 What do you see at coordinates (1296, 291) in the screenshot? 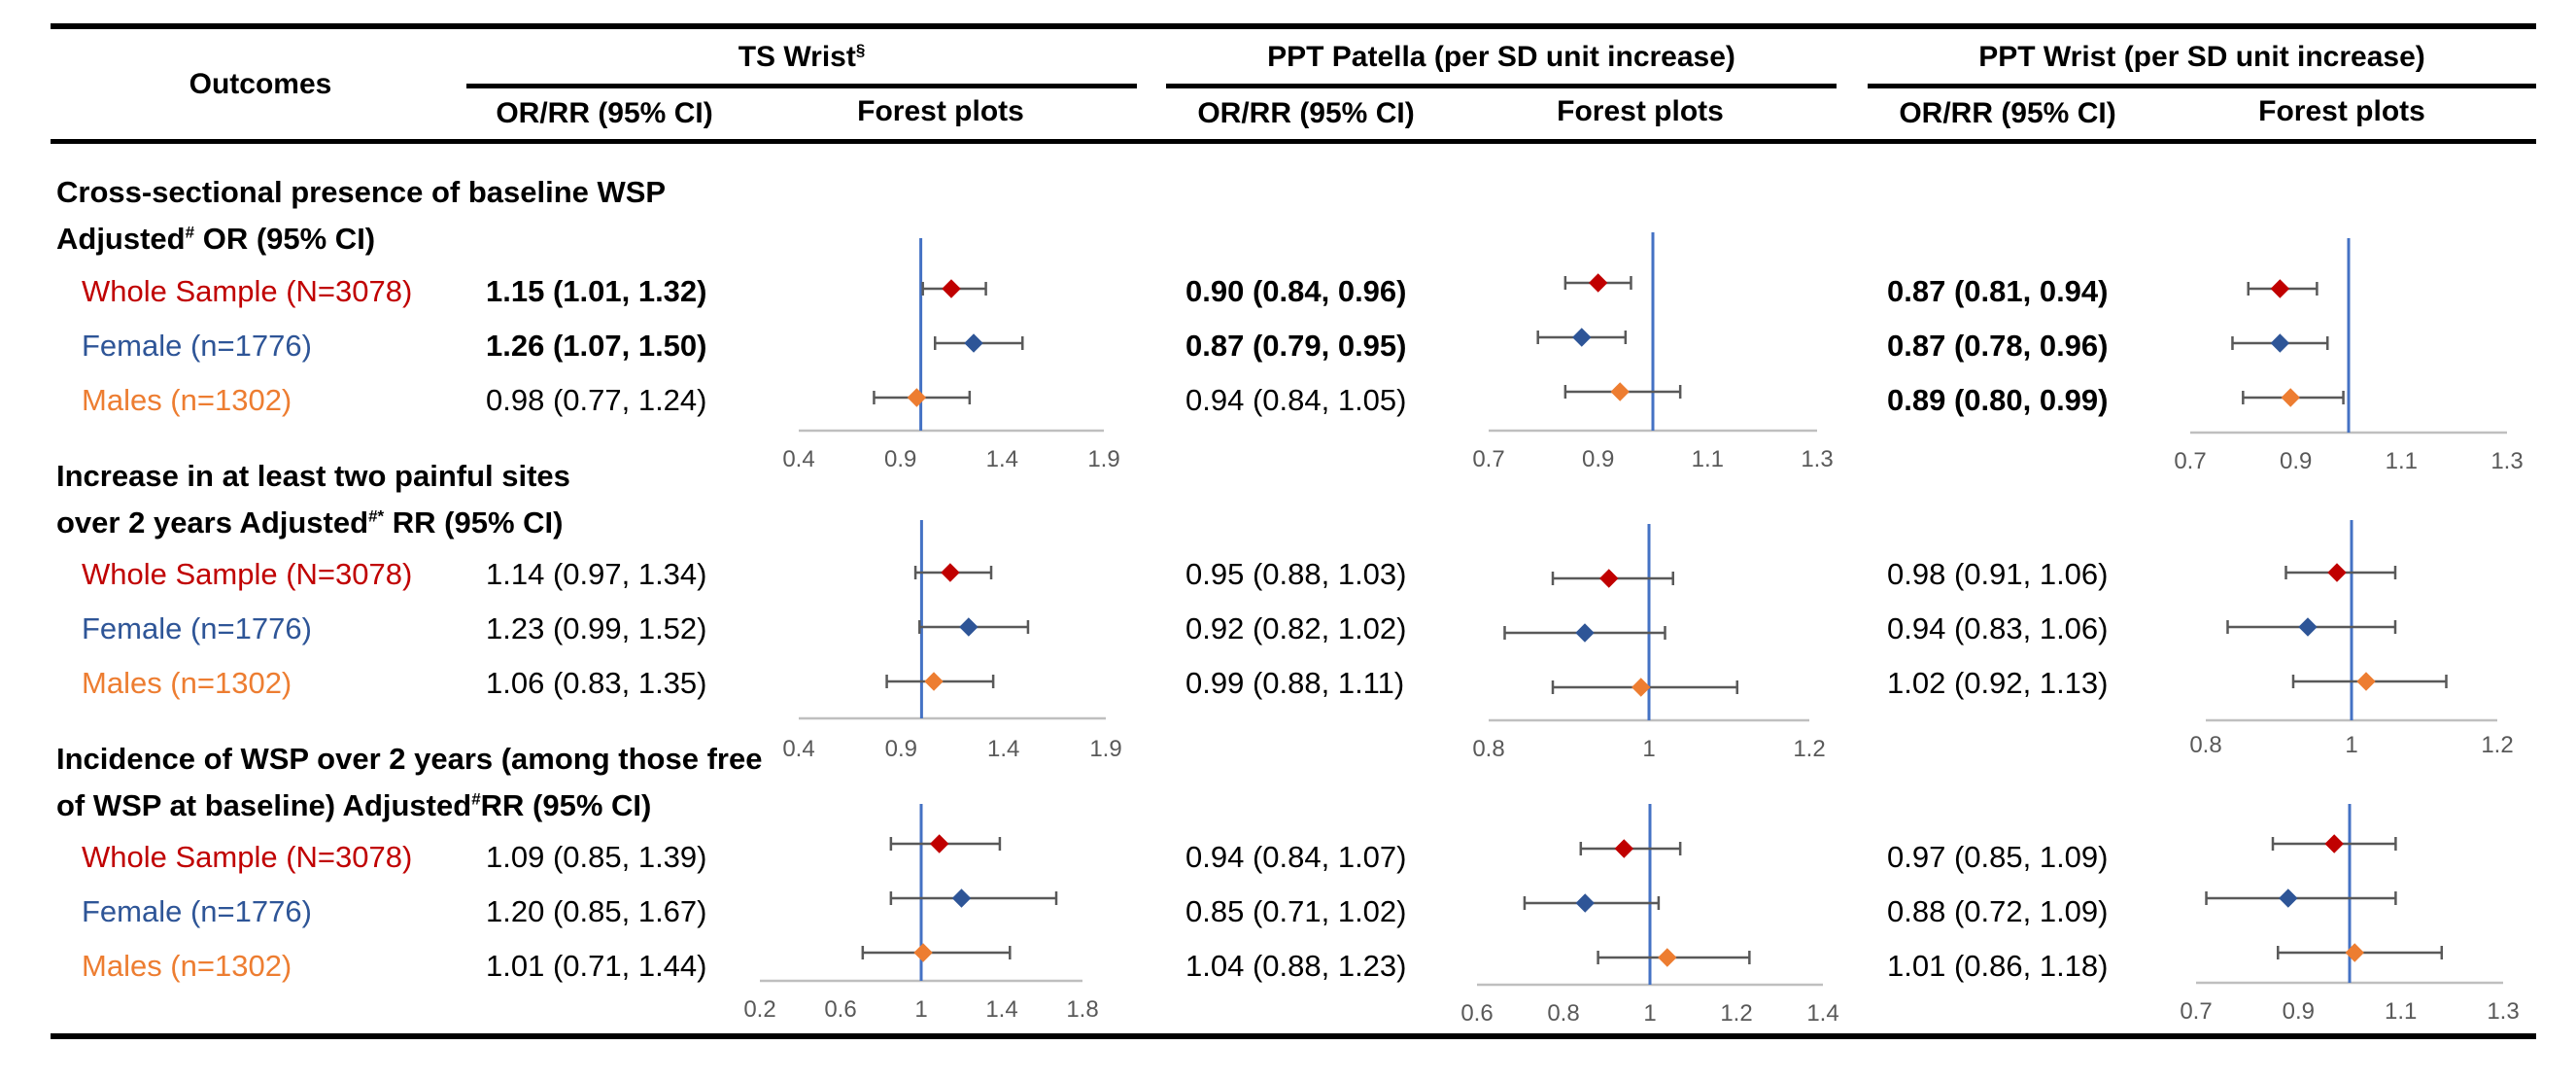
I see `ci-value: 0.90 (0.84, 0.96)` at bounding box center [1296, 291].